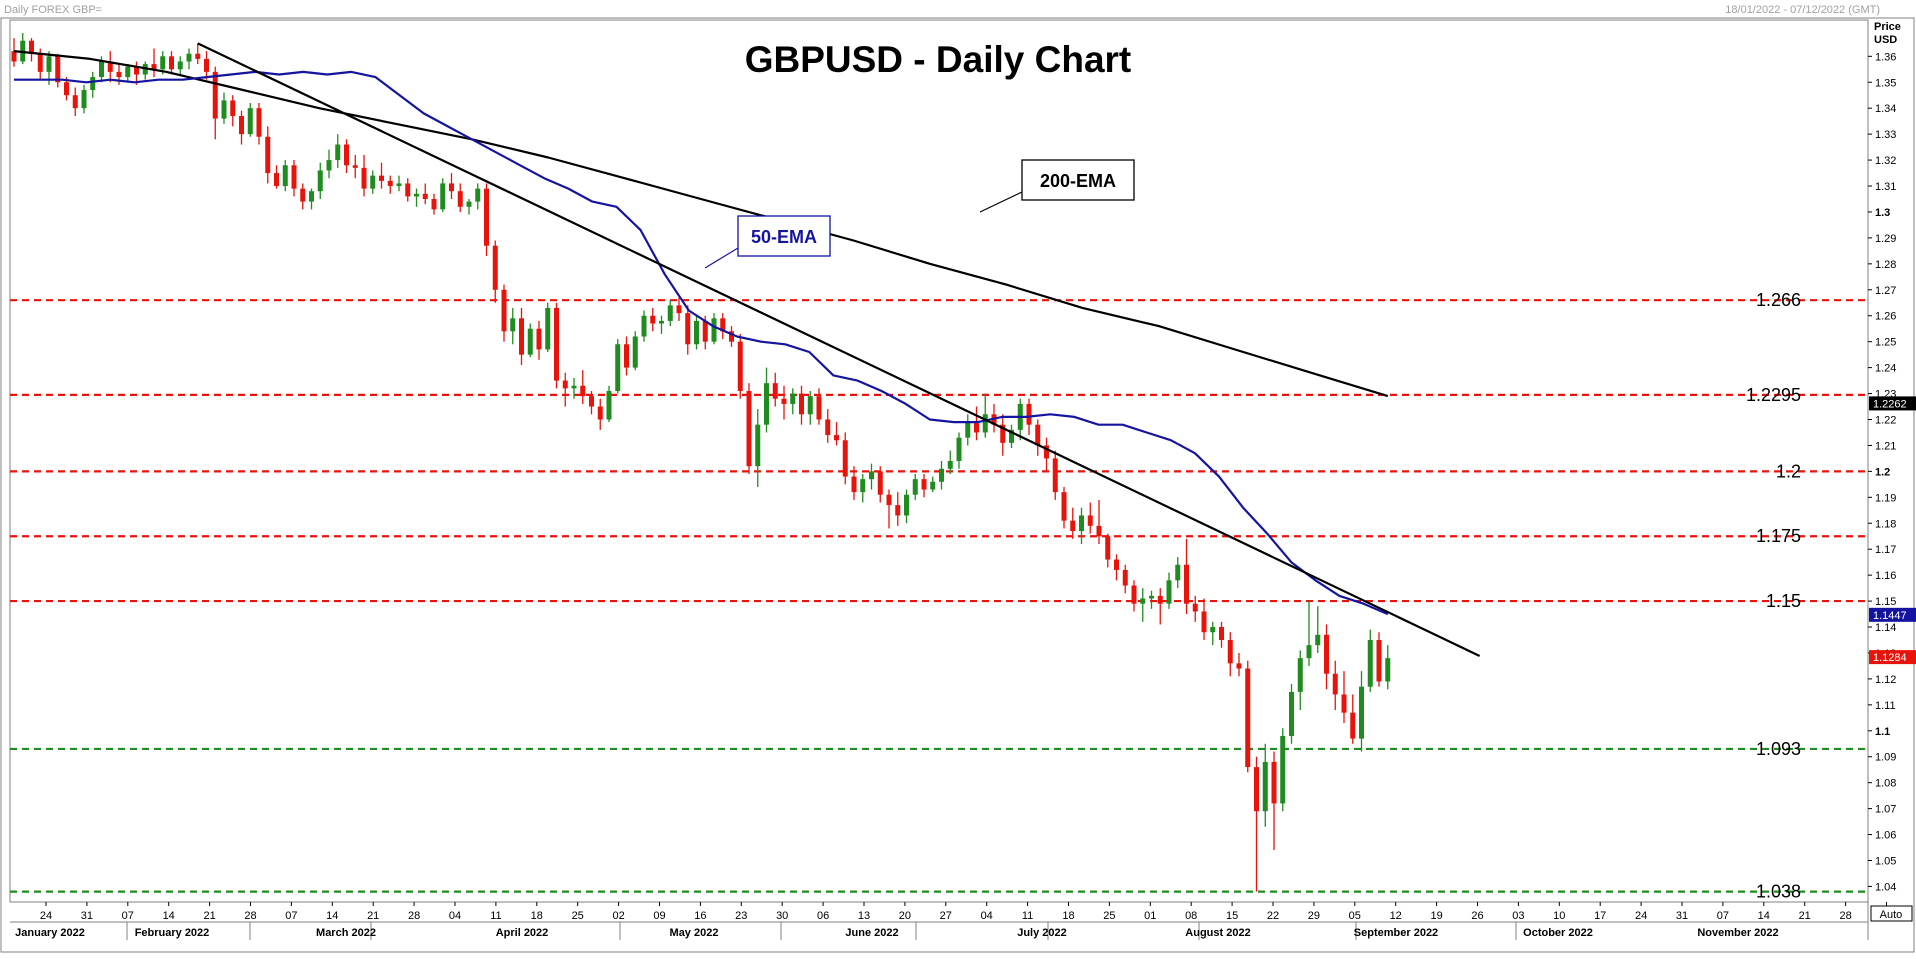 The height and width of the screenshot is (959, 1916). What do you see at coordinates (659, 916) in the screenshot?
I see `x-tick-label: 09` at bounding box center [659, 916].